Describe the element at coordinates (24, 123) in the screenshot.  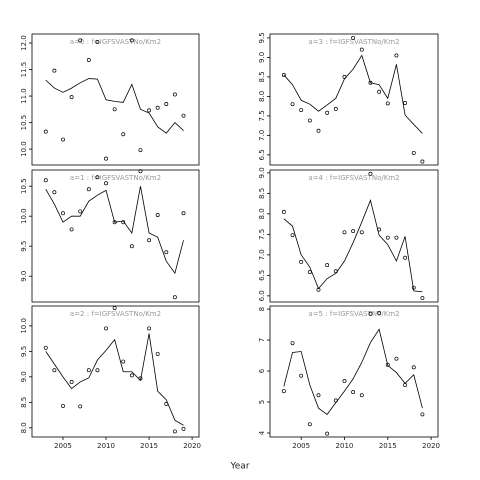
I see `y-tick-label: 10.5` at that location.